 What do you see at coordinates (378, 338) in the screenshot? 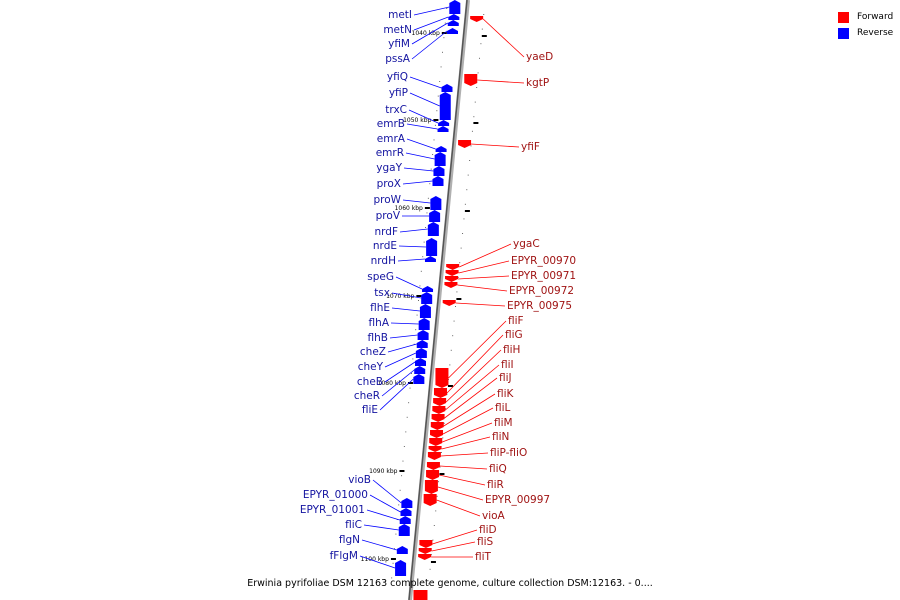
I see `reverse-gene-label: flhB` at bounding box center [378, 338].